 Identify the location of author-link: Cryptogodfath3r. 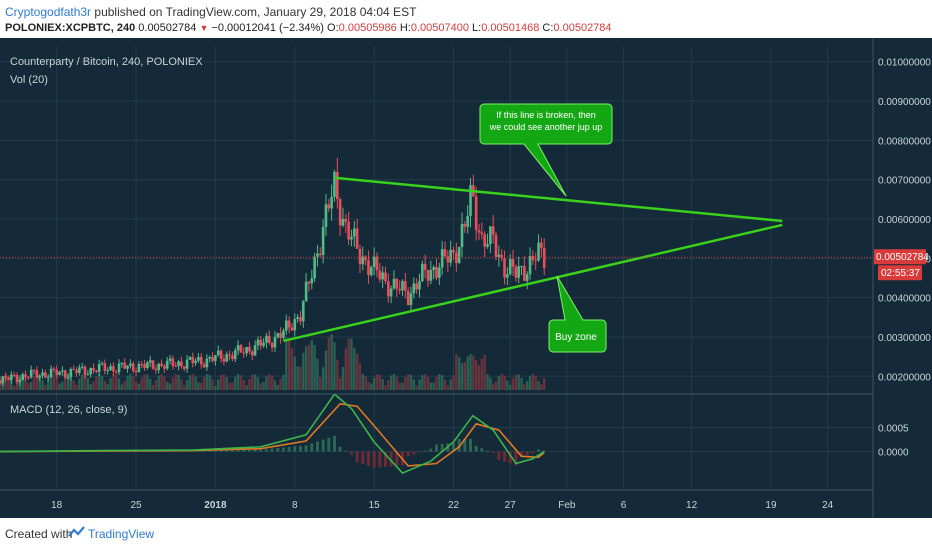
(48, 12).